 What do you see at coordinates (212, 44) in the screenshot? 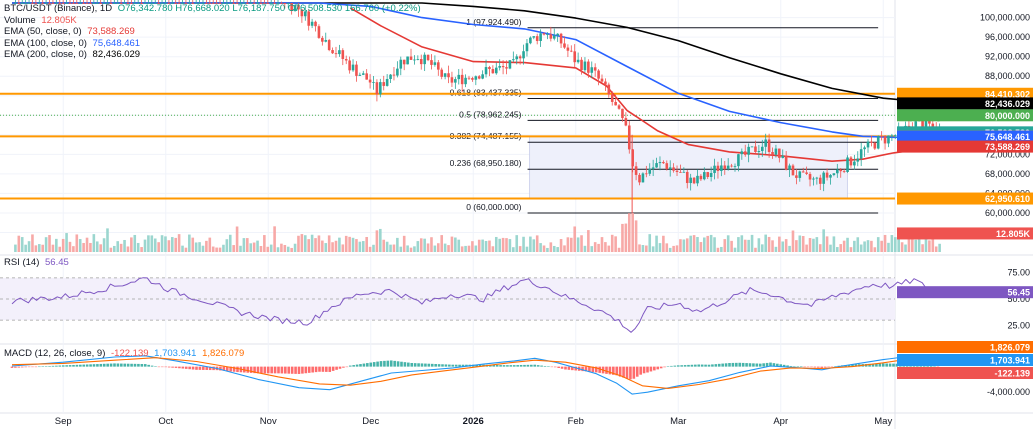
I see `ema100-legend-row: EMA (100, close, 0) 75,648.461` at bounding box center [212, 44].